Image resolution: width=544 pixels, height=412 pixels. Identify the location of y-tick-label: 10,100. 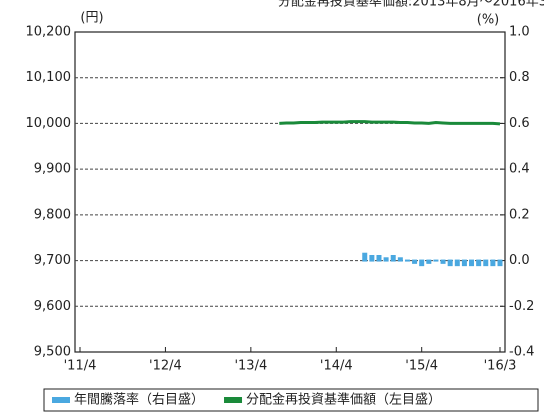
(49, 77).